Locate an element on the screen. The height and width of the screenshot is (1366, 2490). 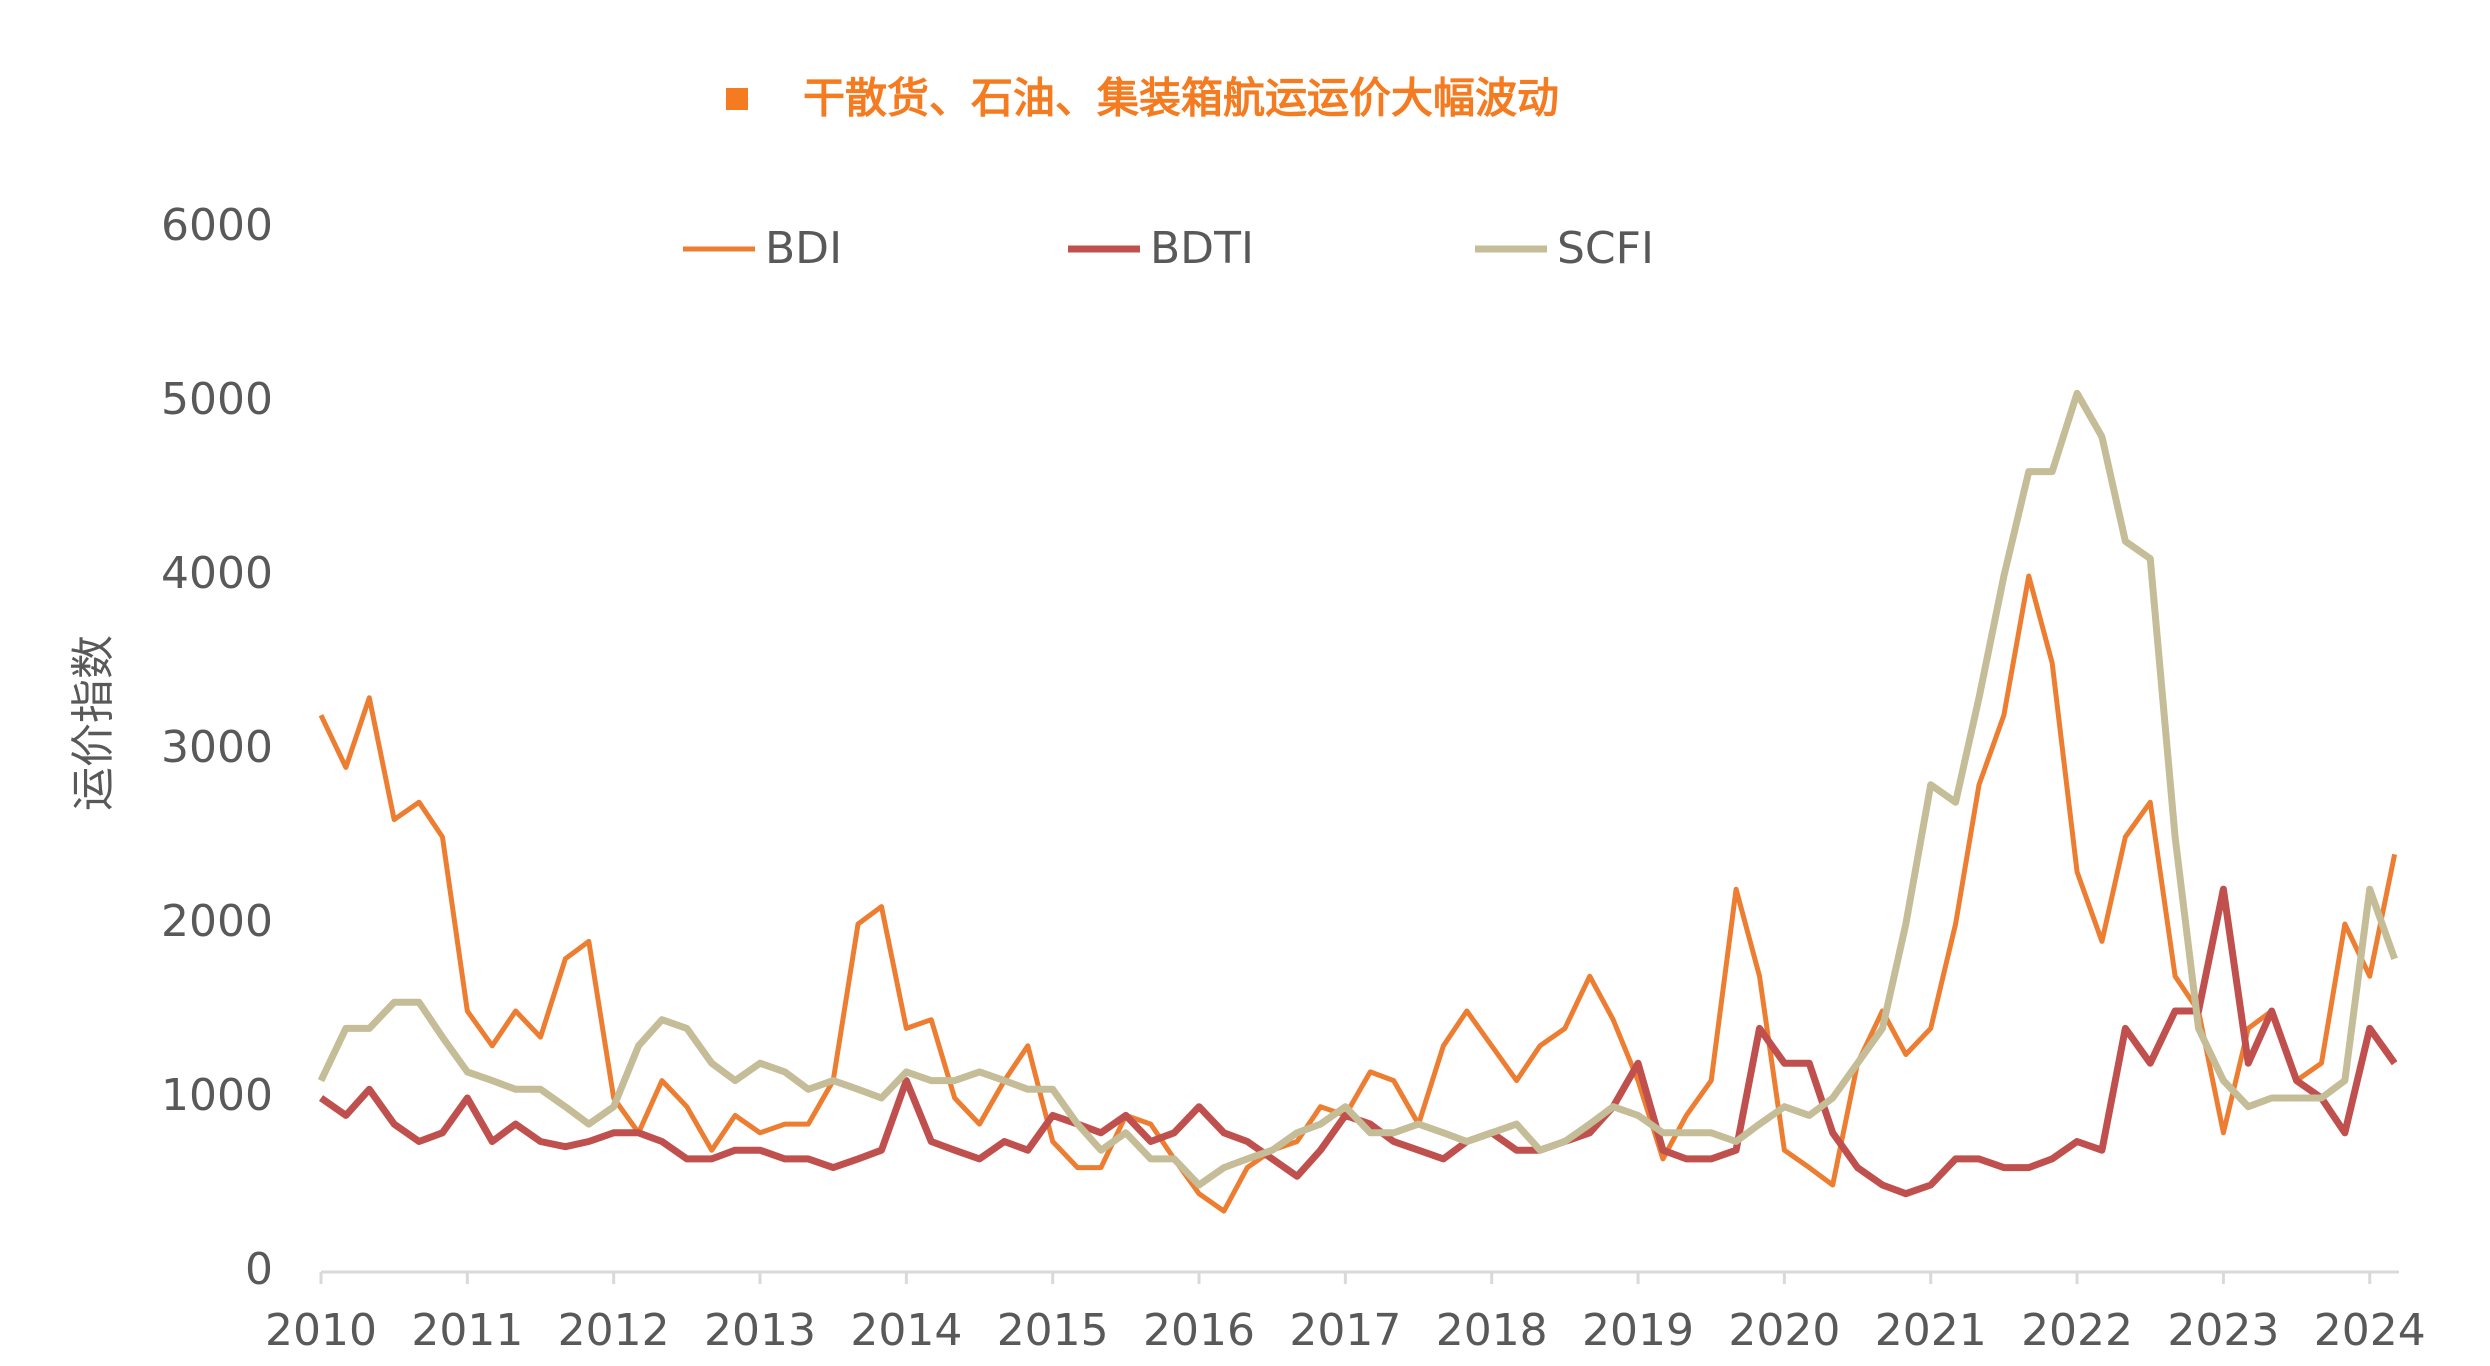
y-tick-label: 5000 is located at coordinates (217, 399).